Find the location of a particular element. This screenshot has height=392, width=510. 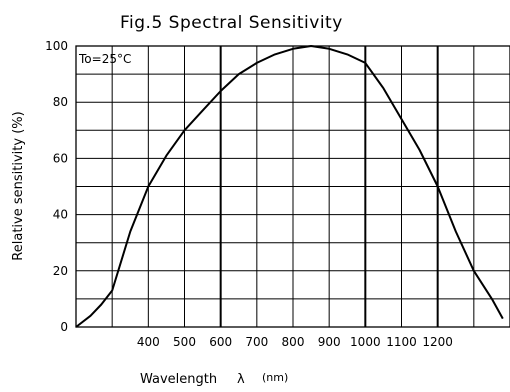

x-axis-label: Wavelength is located at coordinates (178, 379).